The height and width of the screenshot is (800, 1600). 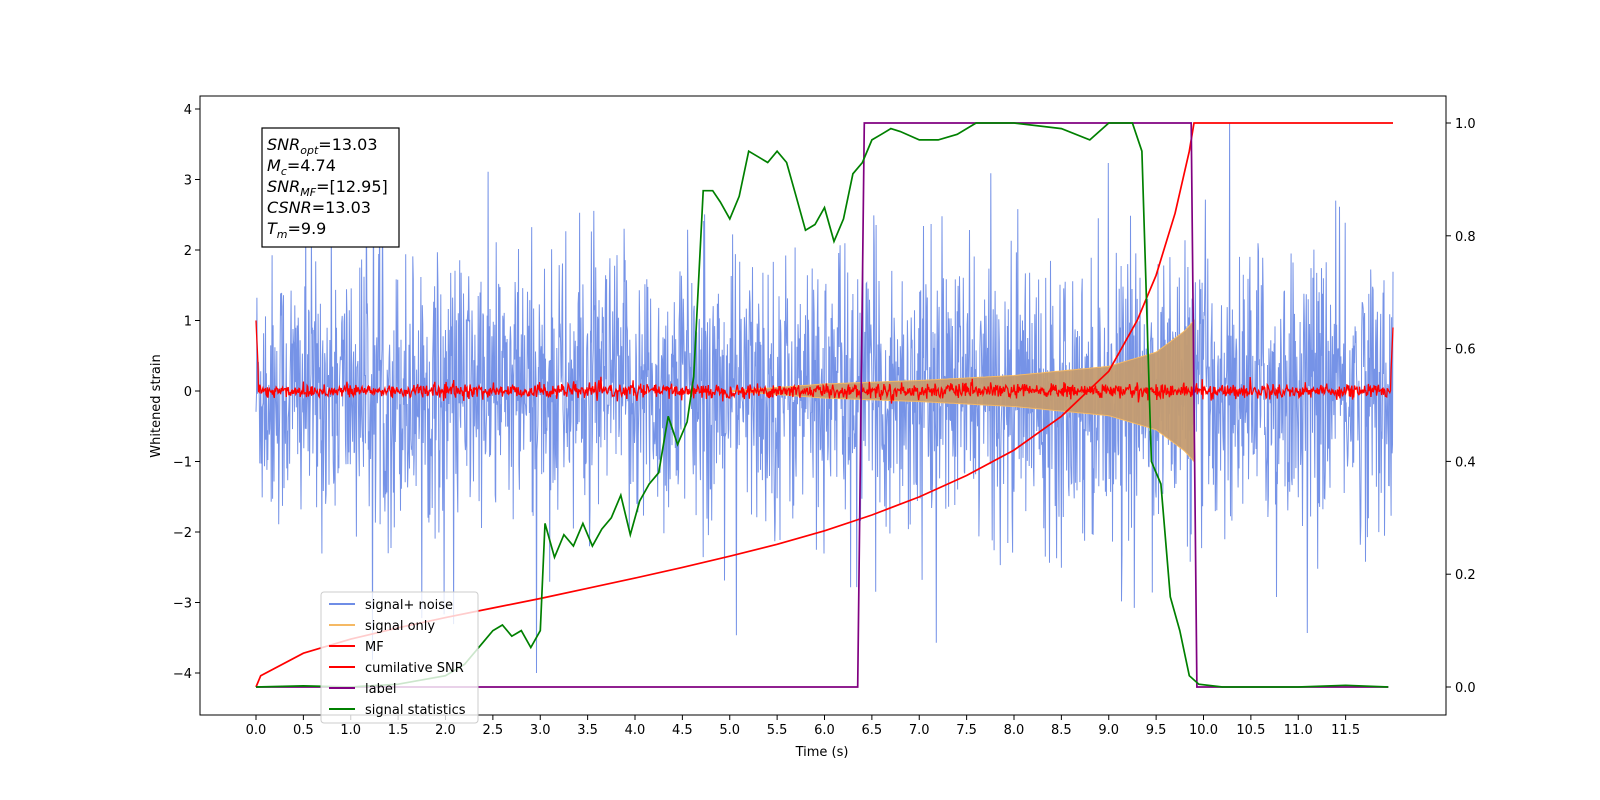 I want to click on y-tick-label: −3, so click(x=182, y=604).